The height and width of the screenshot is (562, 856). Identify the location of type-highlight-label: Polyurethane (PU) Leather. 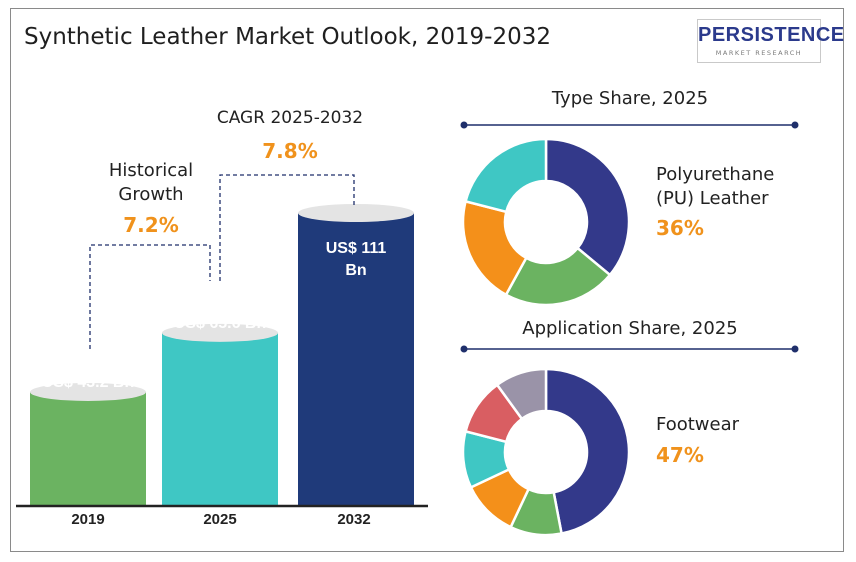
(715, 186).